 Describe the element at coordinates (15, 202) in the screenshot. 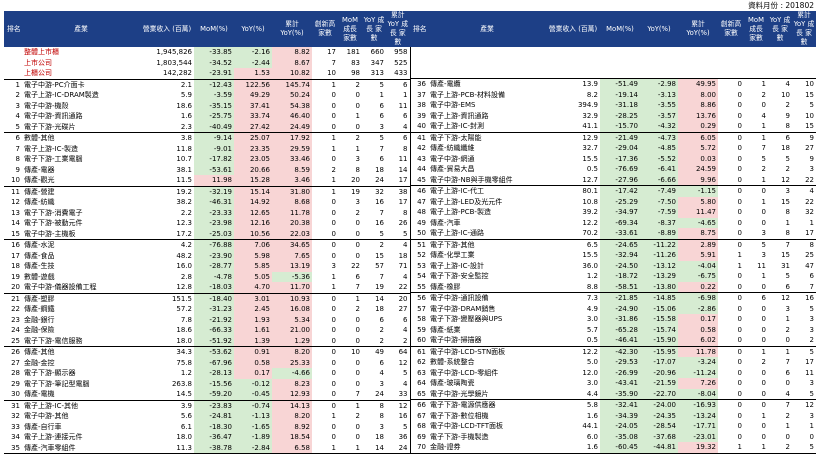

I see `cell-rank: 12` at that location.